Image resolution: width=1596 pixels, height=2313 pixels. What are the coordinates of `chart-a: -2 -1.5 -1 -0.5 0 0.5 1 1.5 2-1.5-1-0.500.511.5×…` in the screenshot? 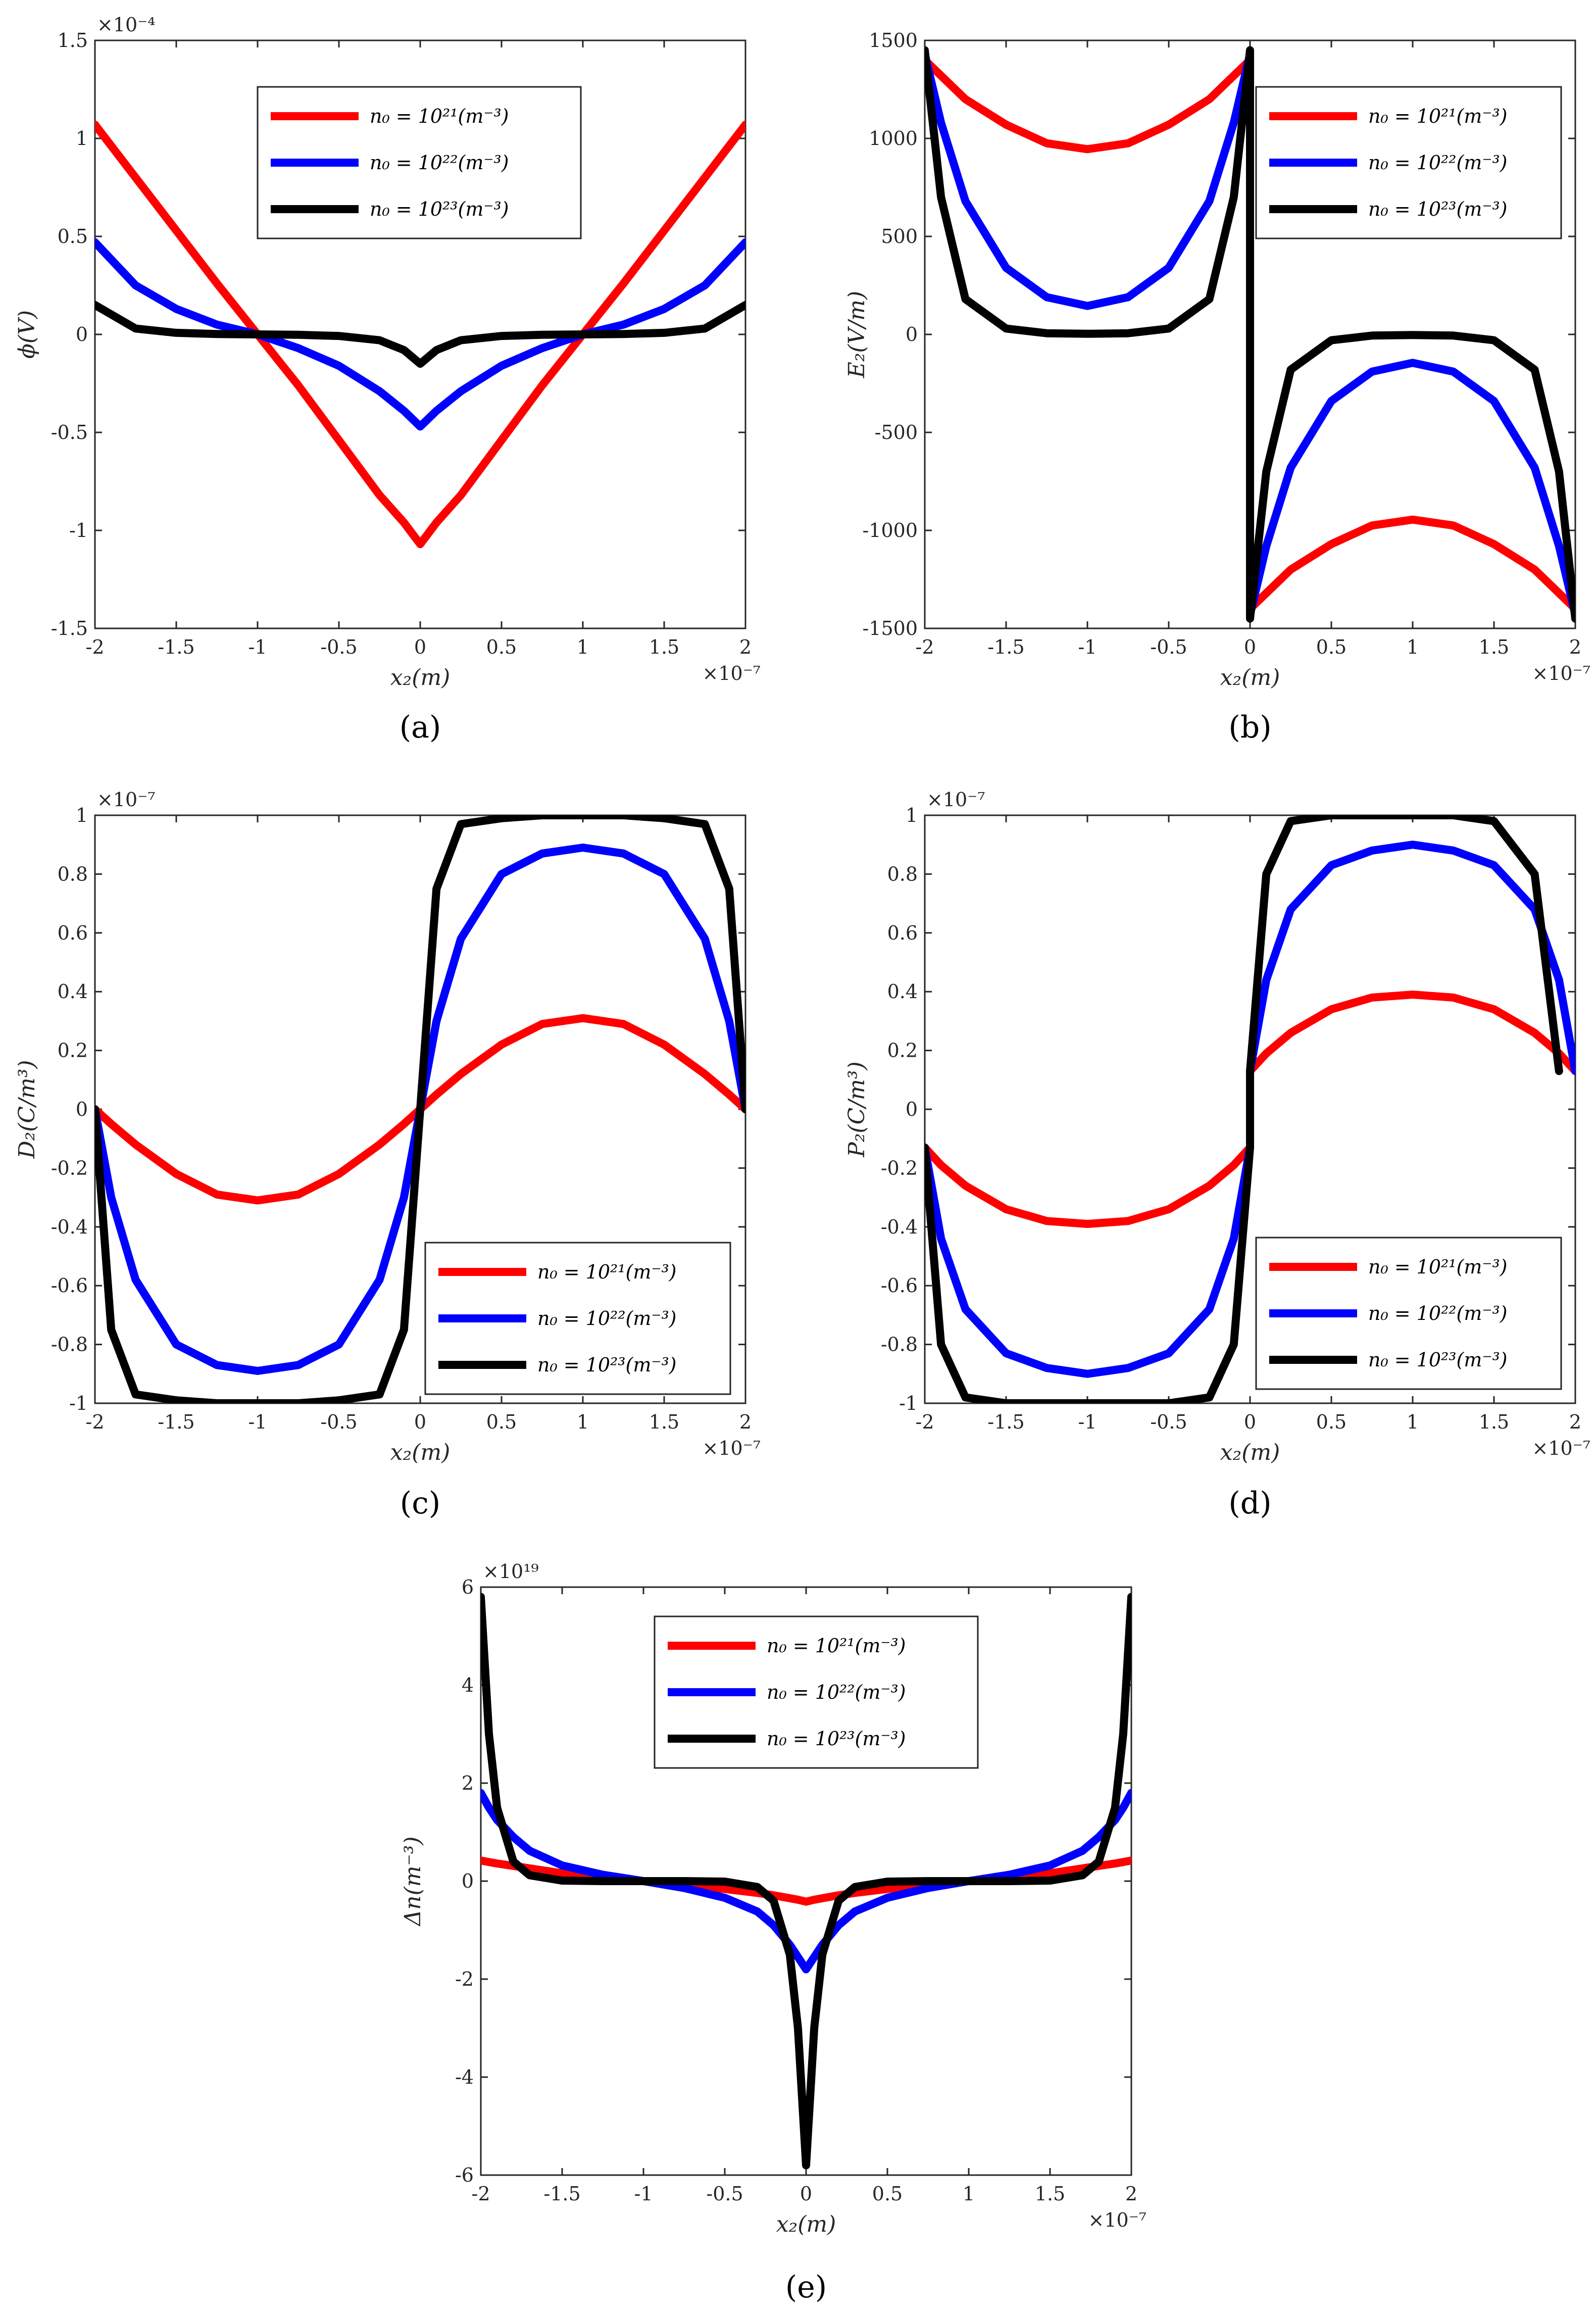 It's located at (388, 380).